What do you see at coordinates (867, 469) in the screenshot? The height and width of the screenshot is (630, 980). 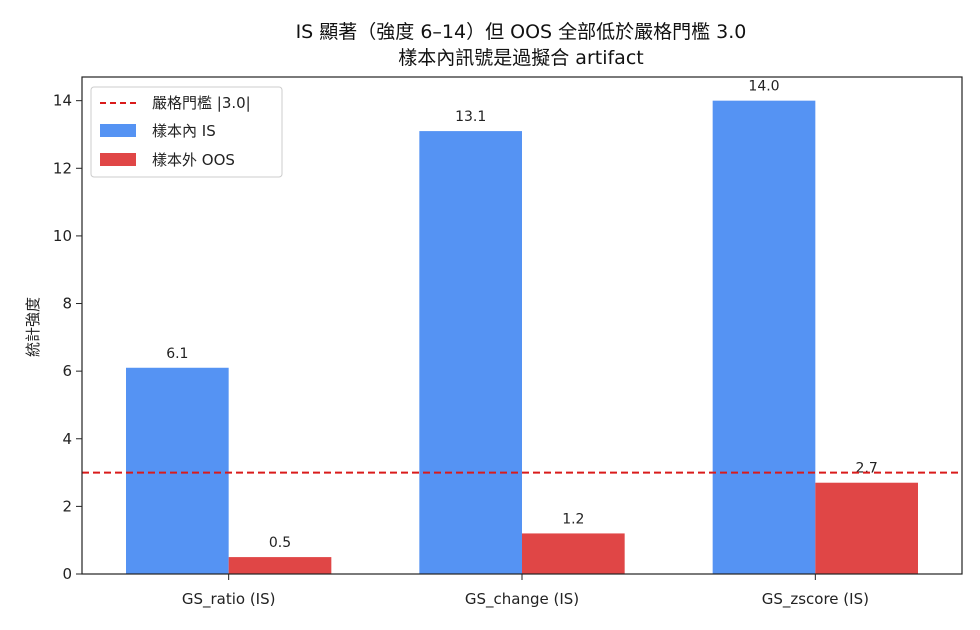 I see `data-label: 2.7` at bounding box center [867, 469].